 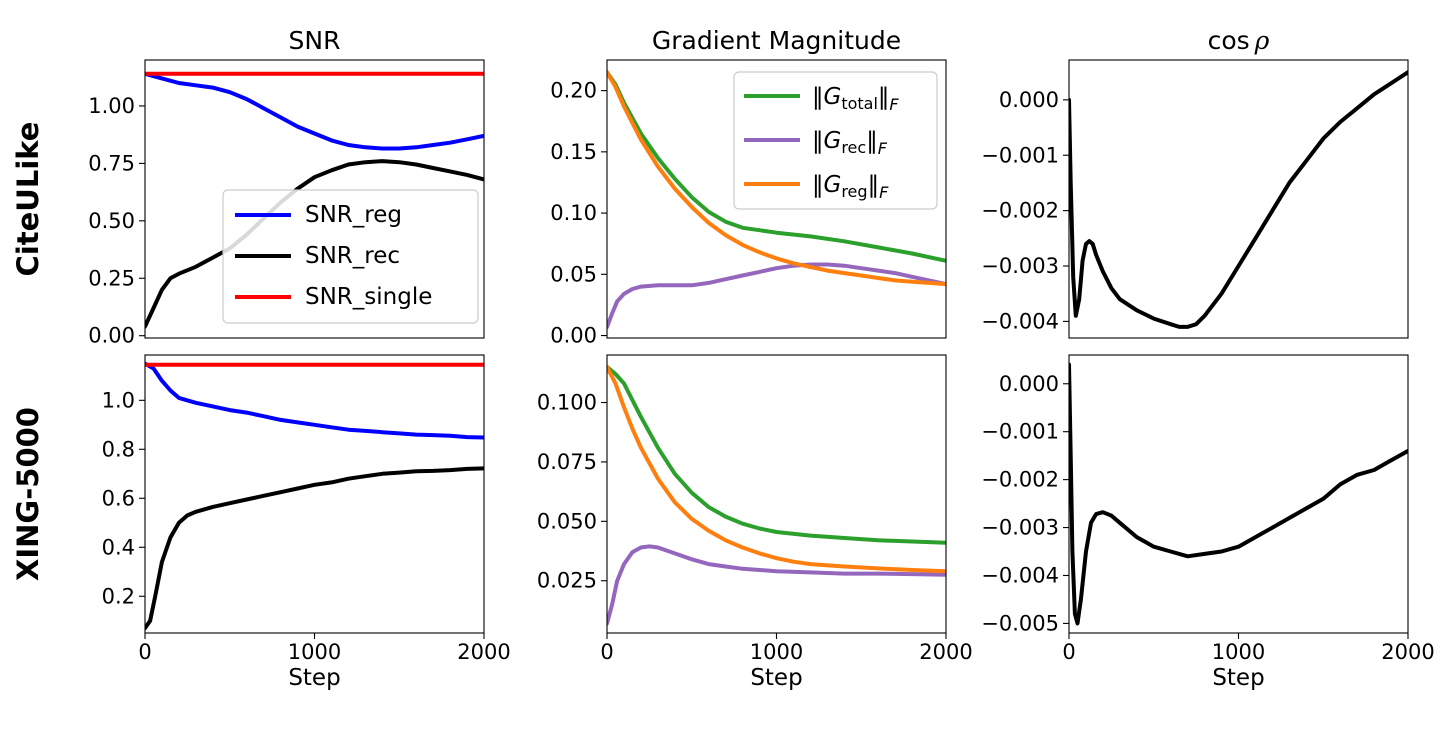 I want to click on series-line-rec-r0c1, so click(x=776, y=295).